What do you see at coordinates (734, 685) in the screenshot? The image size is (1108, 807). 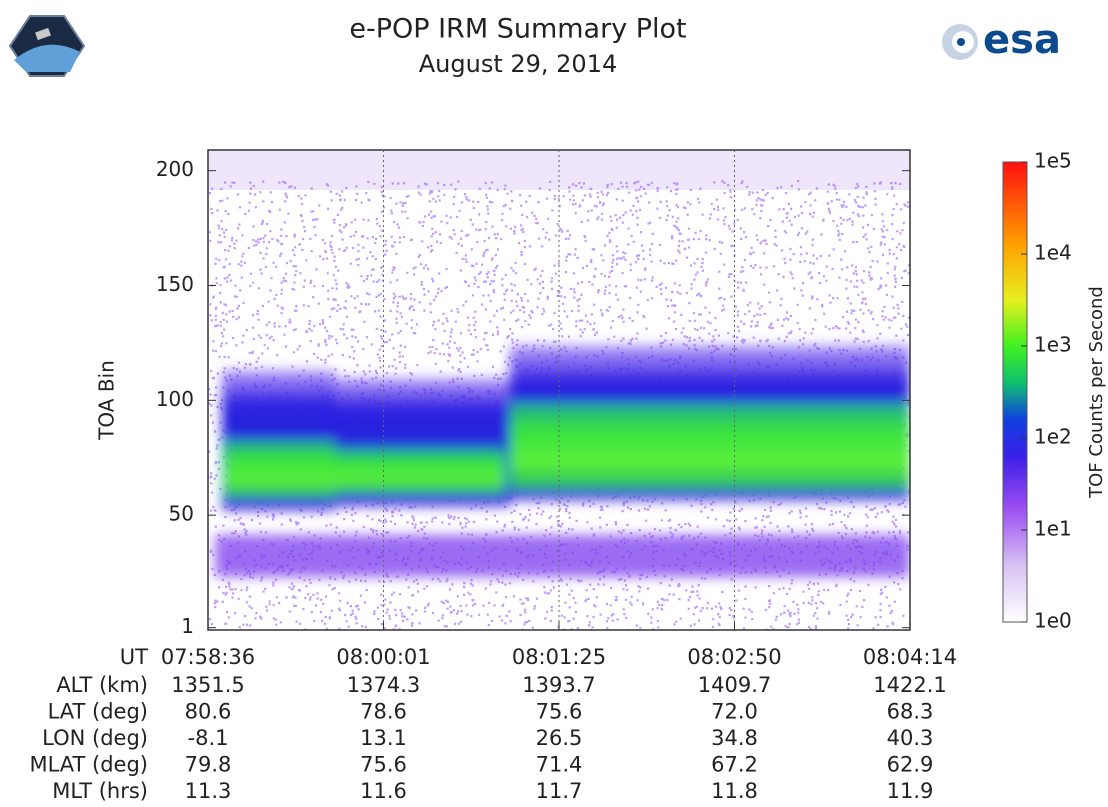 I see `table-cell: 1409.7` at bounding box center [734, 685].